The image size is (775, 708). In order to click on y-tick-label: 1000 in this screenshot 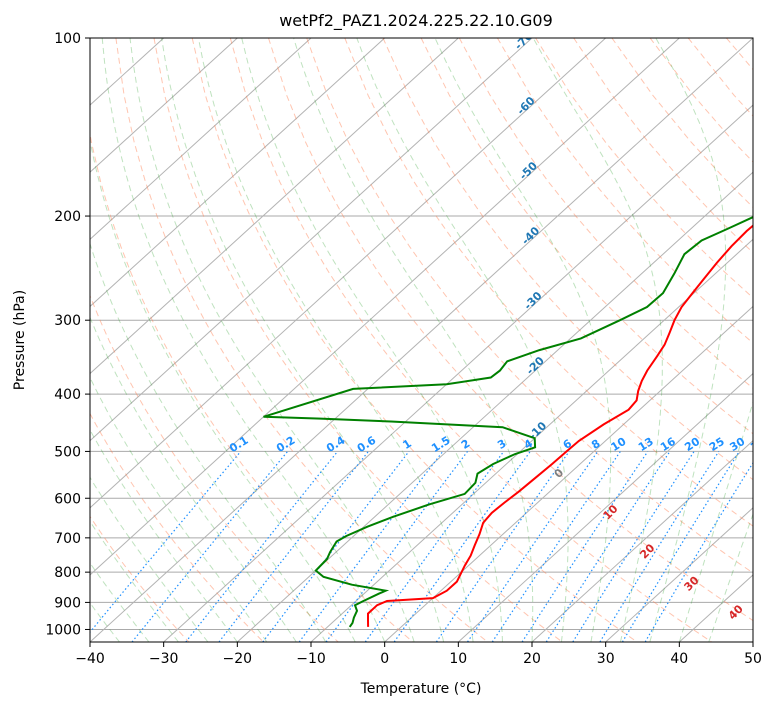, I will do `click(63, 631)`.